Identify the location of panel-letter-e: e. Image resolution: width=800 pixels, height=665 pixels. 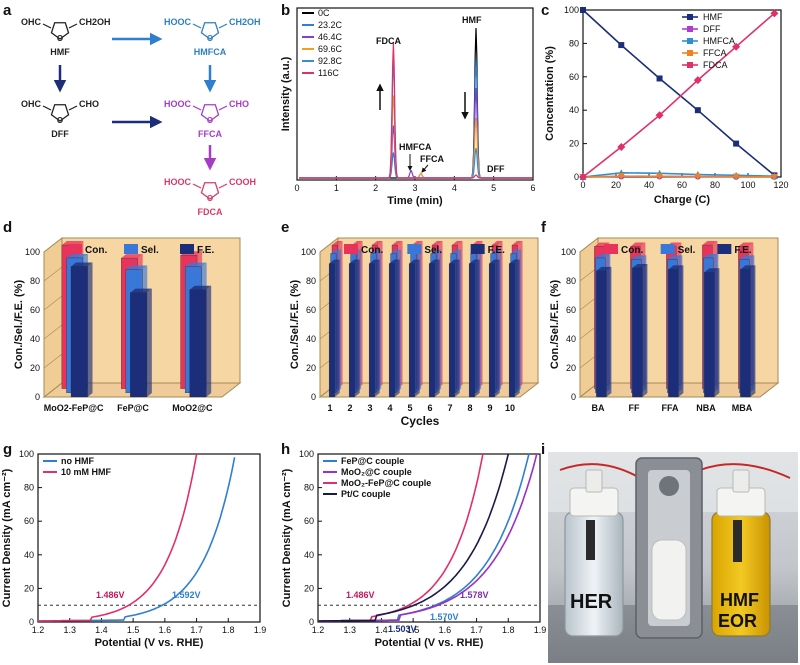
(285, 227).